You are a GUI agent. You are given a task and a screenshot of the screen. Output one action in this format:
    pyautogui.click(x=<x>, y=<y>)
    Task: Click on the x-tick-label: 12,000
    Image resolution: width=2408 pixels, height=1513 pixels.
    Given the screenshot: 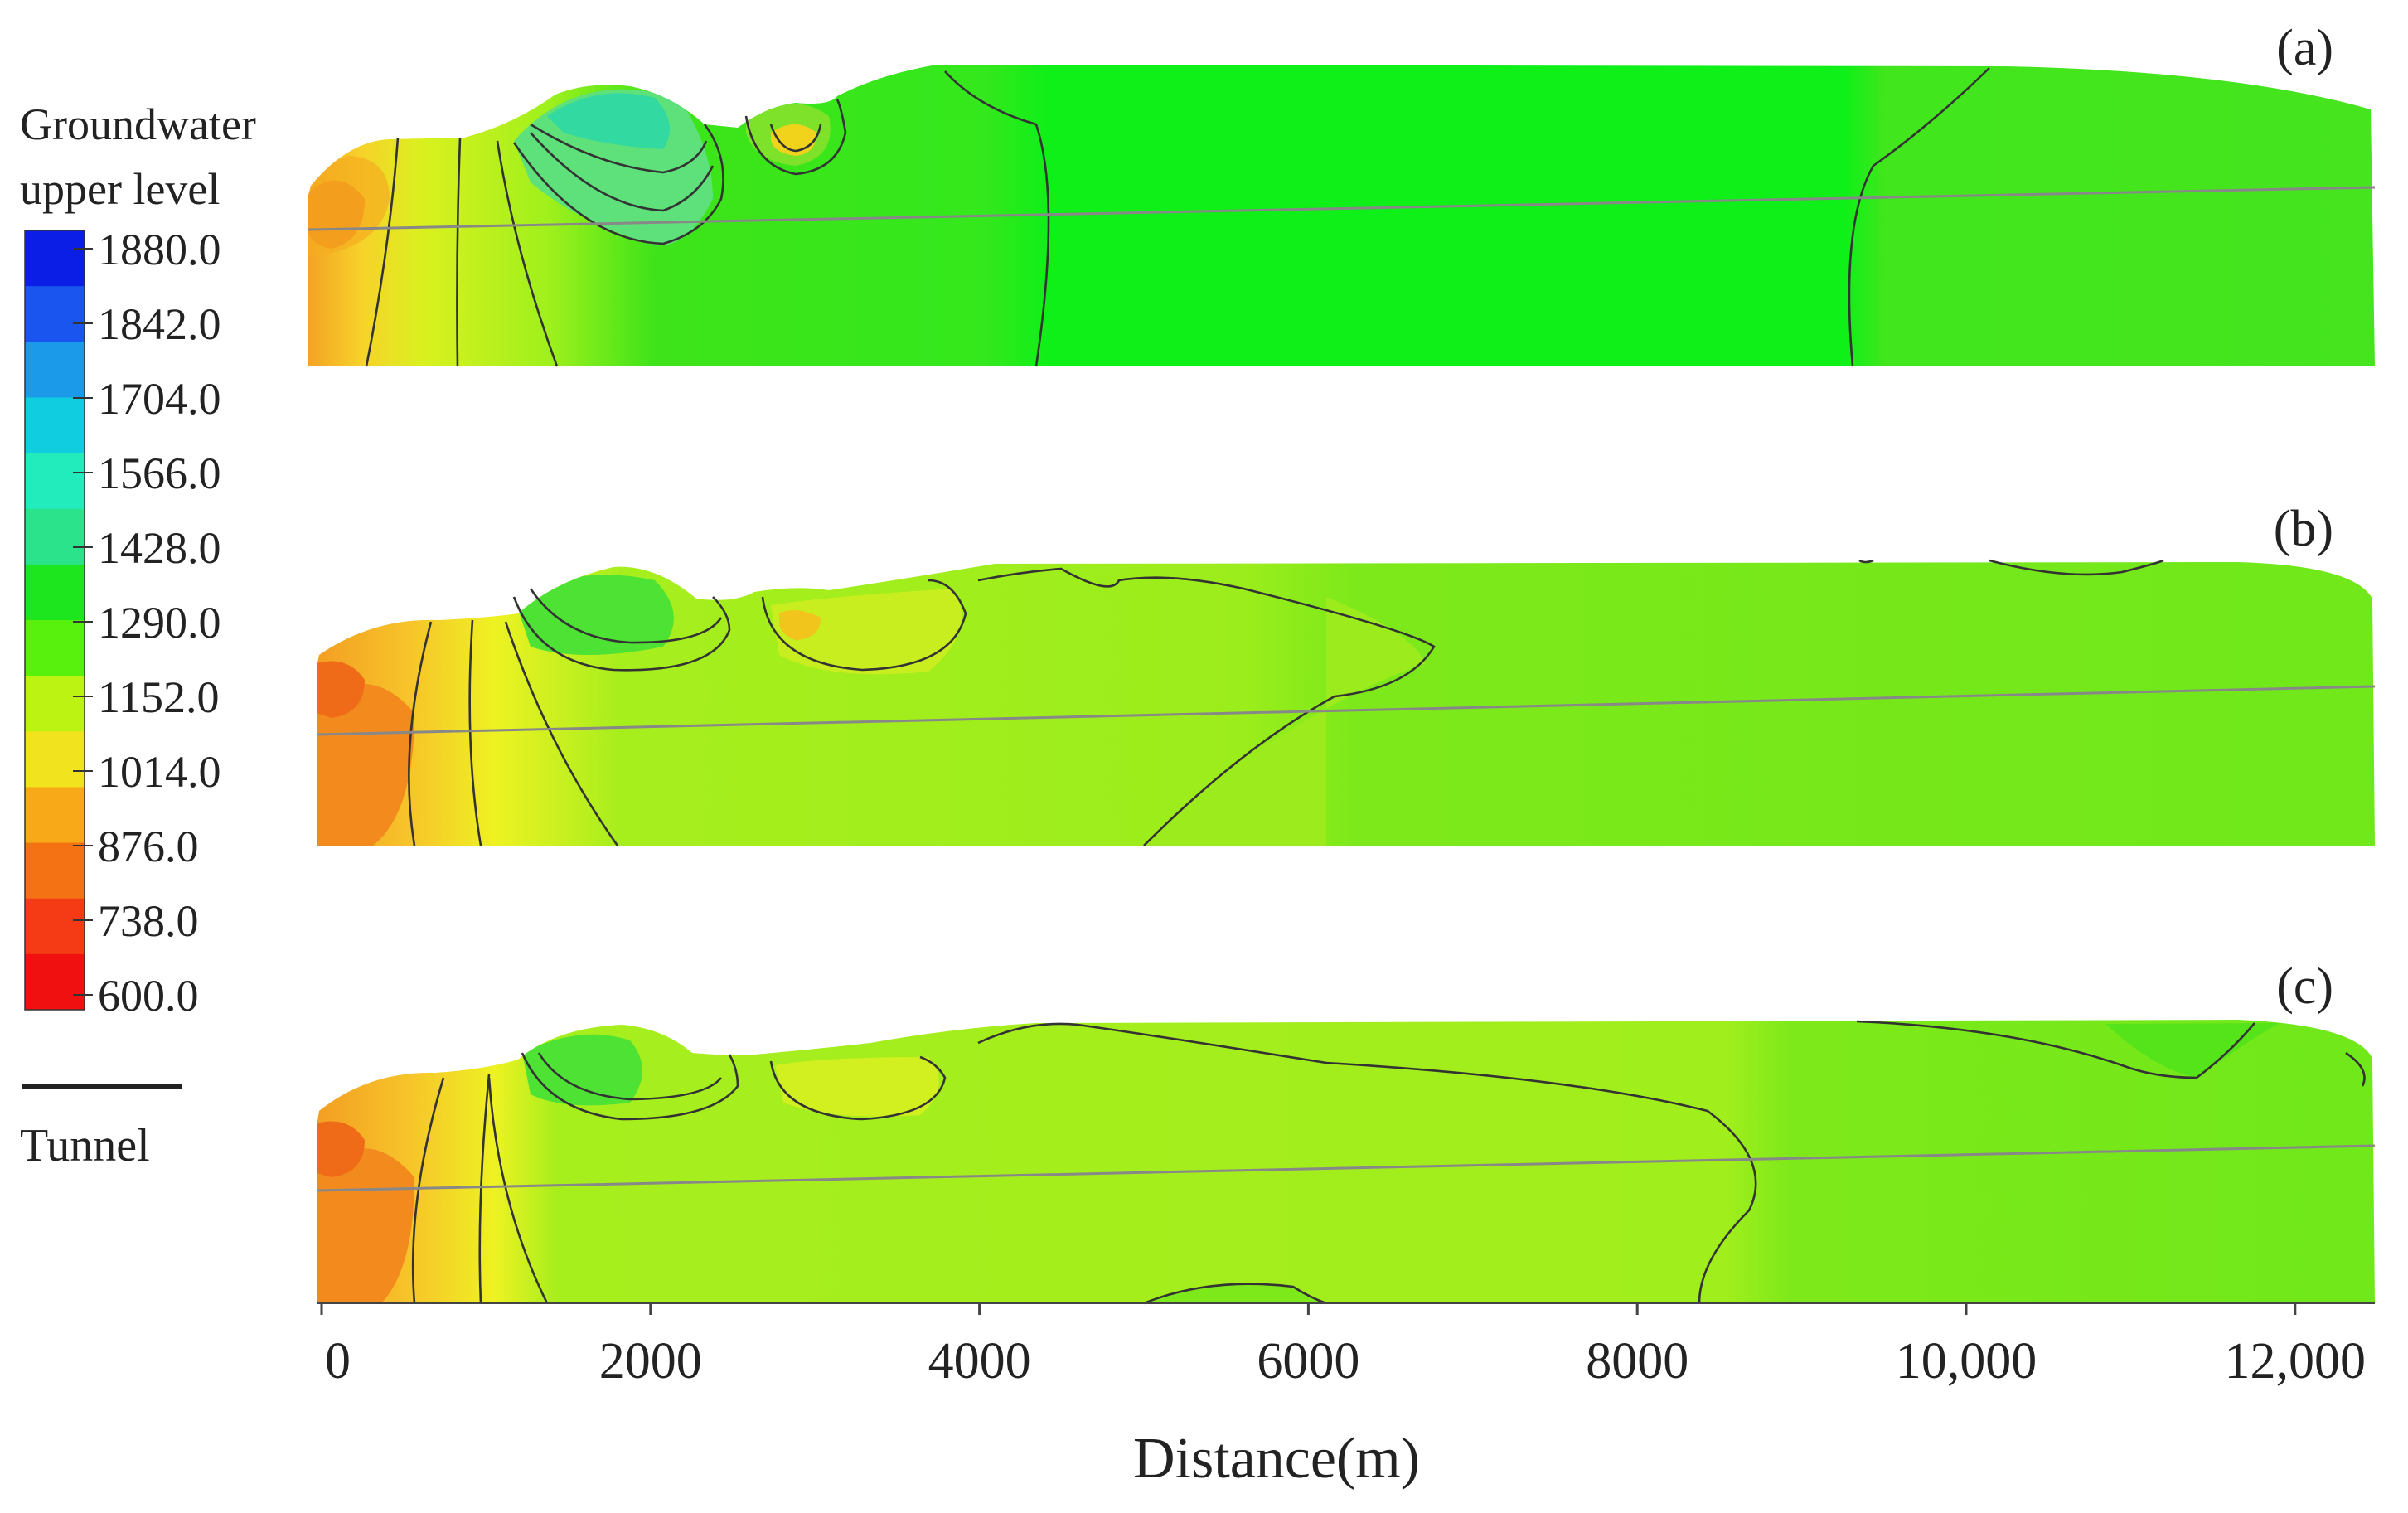 What is the action you would take?
    pyautogui.click(x=2296, y=1361)
    